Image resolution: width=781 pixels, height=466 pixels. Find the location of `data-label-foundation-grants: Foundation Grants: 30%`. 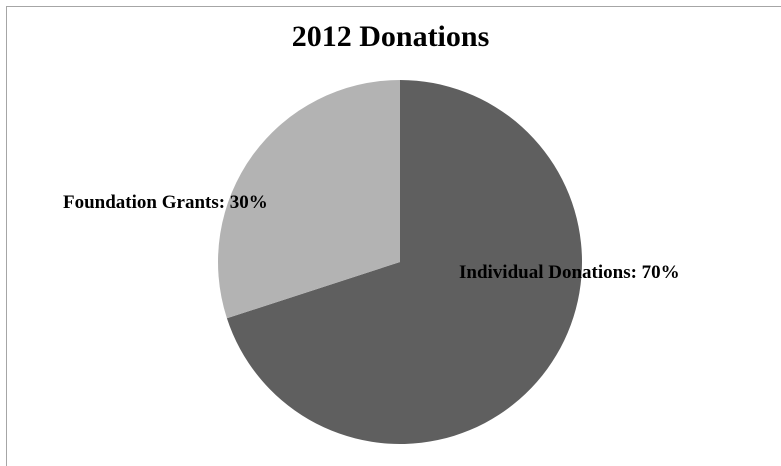

data-label-foundation-grants: Foundation Grants: 30% is located at coordinates (165, 202).